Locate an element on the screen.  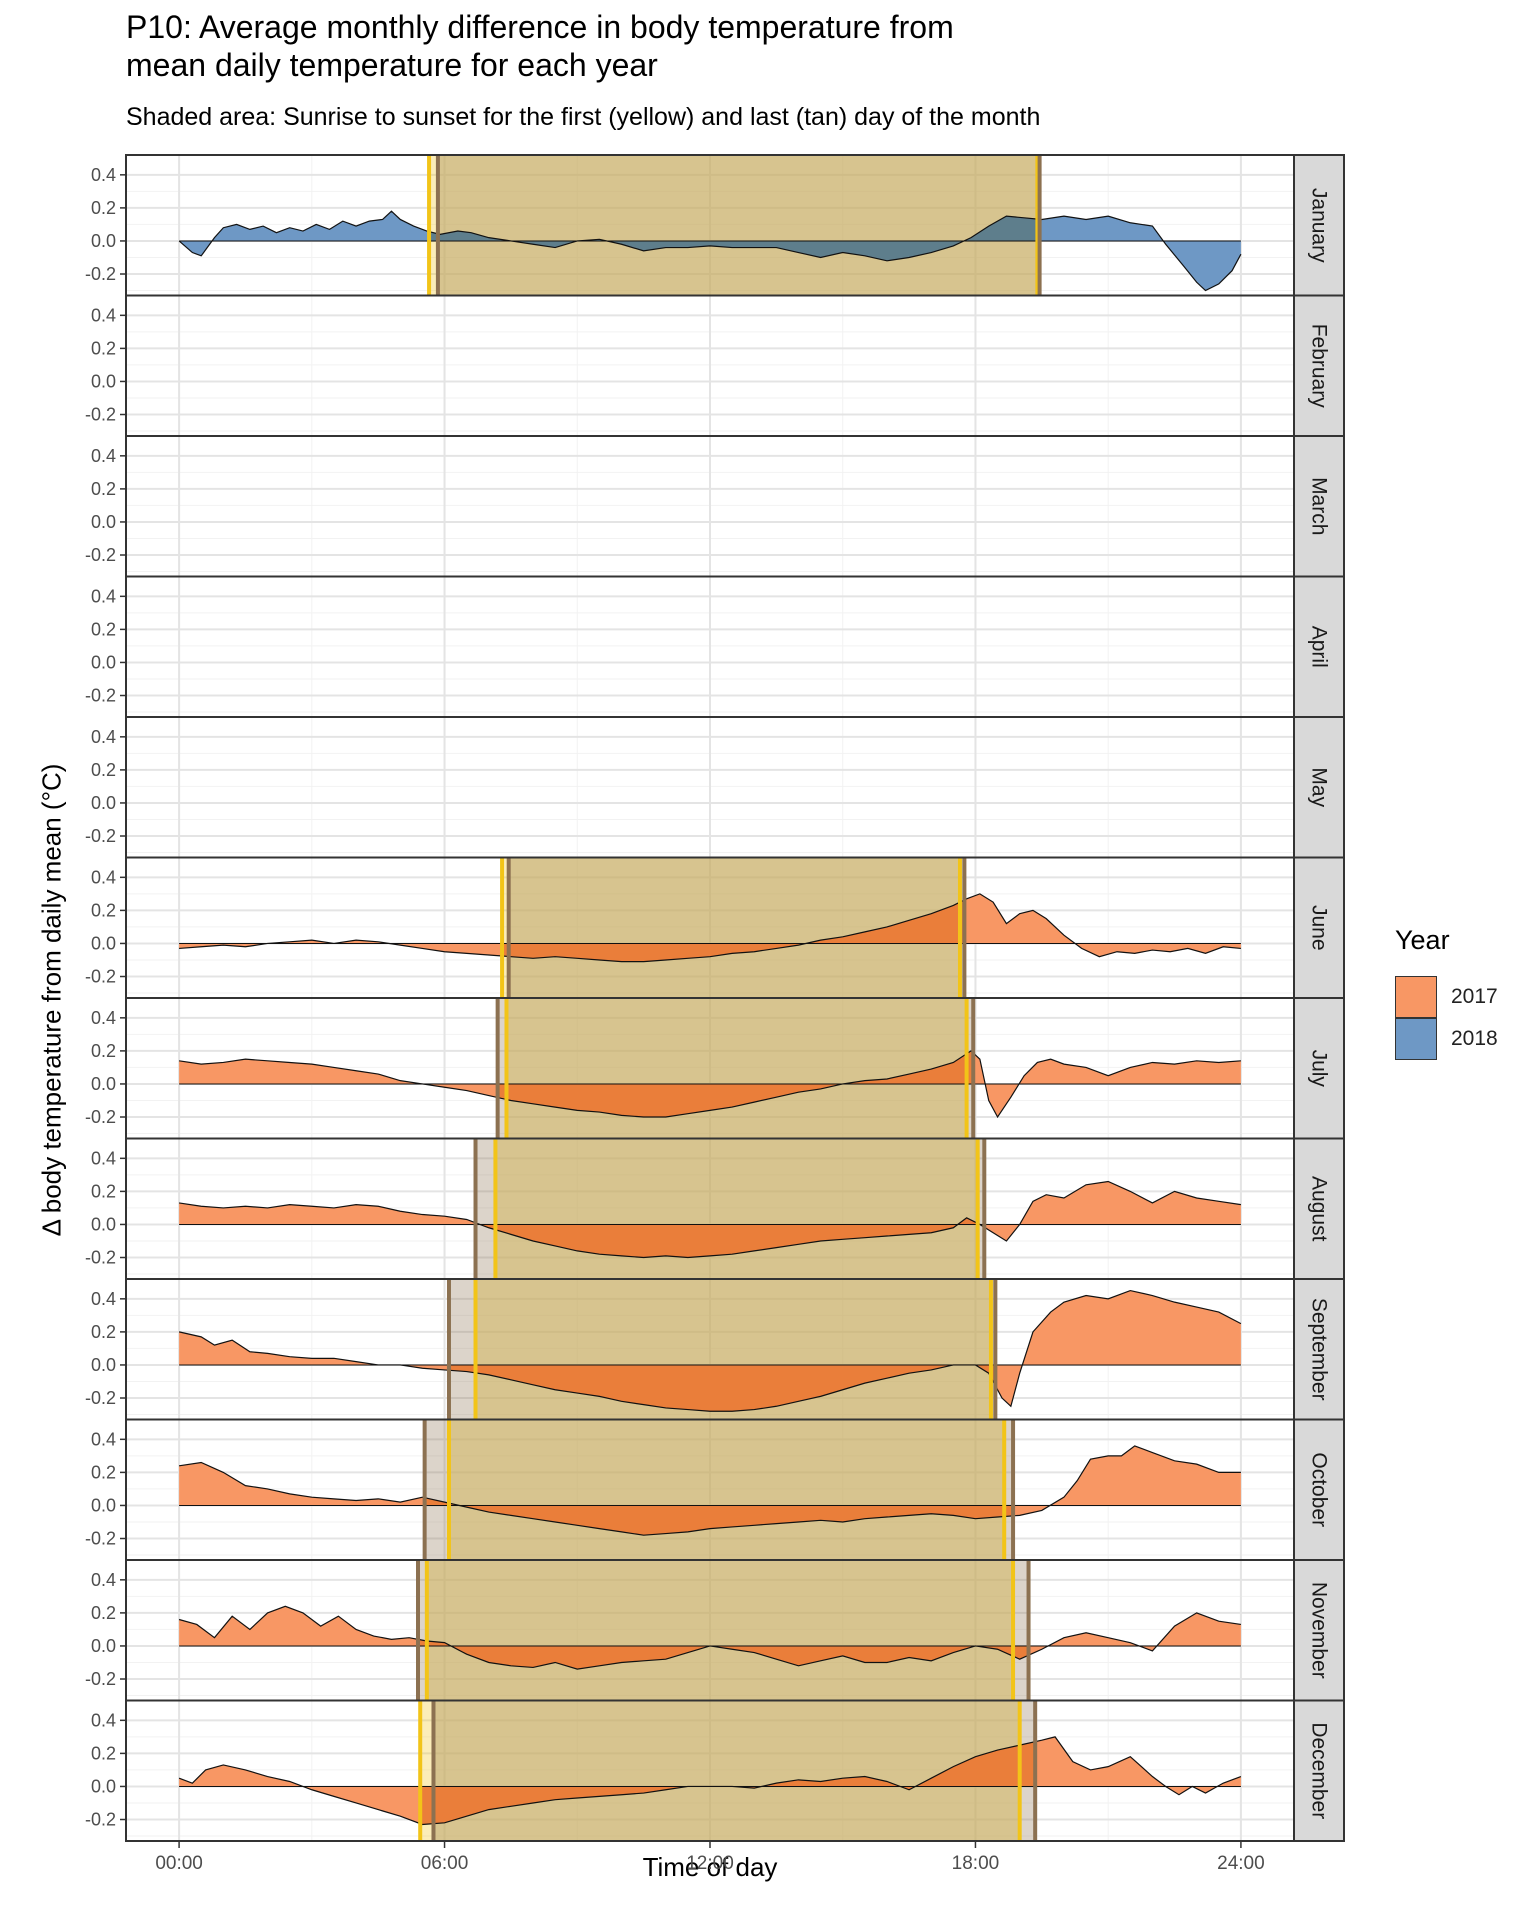
facet-label-april: April is located at coordinates (1319, 647).